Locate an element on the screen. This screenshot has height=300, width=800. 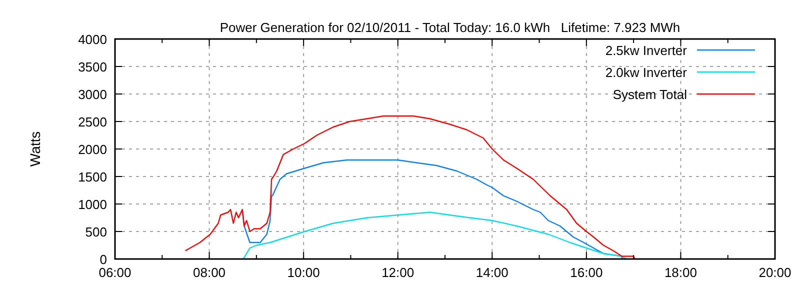
x-tick-label: 06:00 is located at coordinates (115, 272).